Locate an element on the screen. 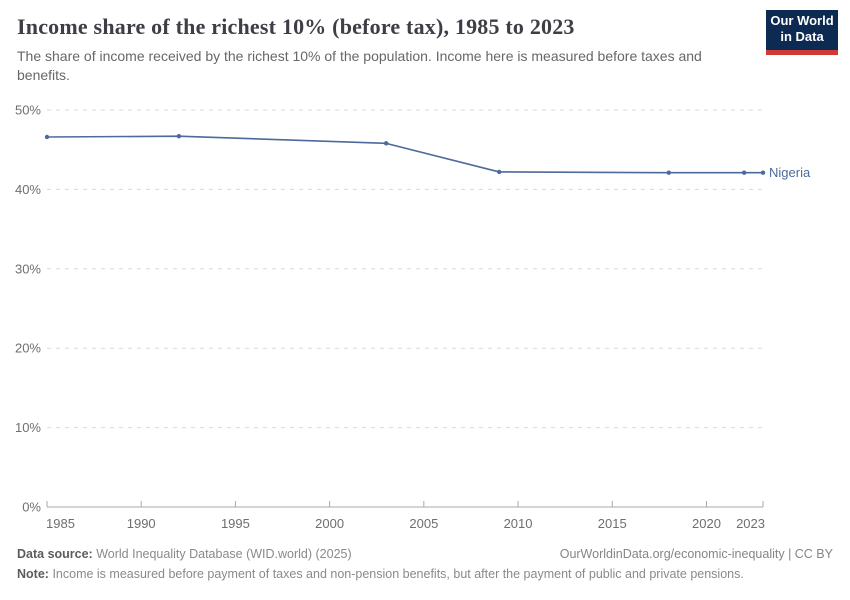 This screenshot has width=850, height=600. y-axis-label: 50% is located at coordinates (28, 110).